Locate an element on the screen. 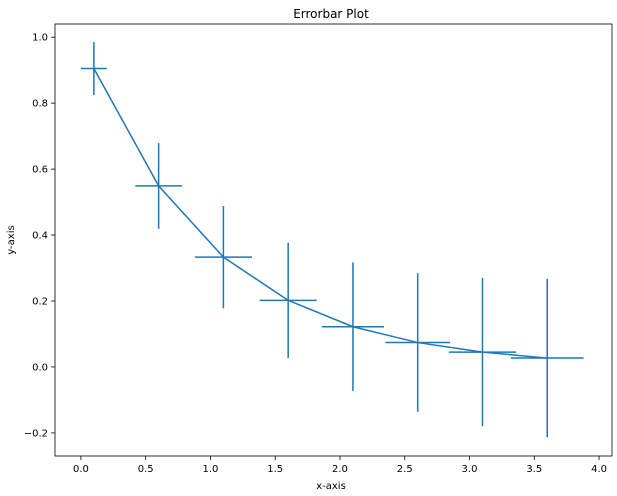 The image size is (617, 496). x-tick-label: 3.0 is located at coordinates (470, 469).